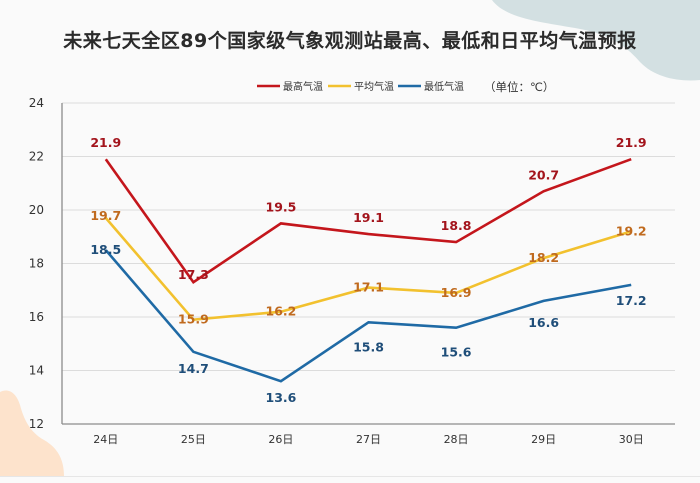  I want to click on y-tick-label: 14, so click(36, 371).